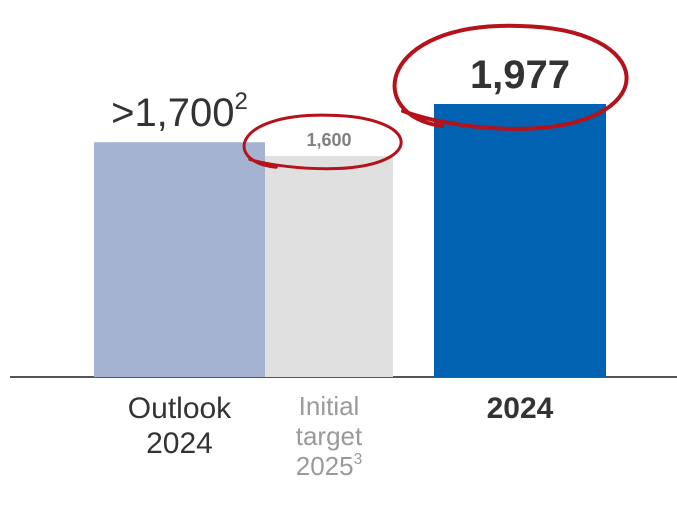 The height and width of the screenshot is (520, 677). I want to click on value-label-text: 1,977, so click(520, 75).